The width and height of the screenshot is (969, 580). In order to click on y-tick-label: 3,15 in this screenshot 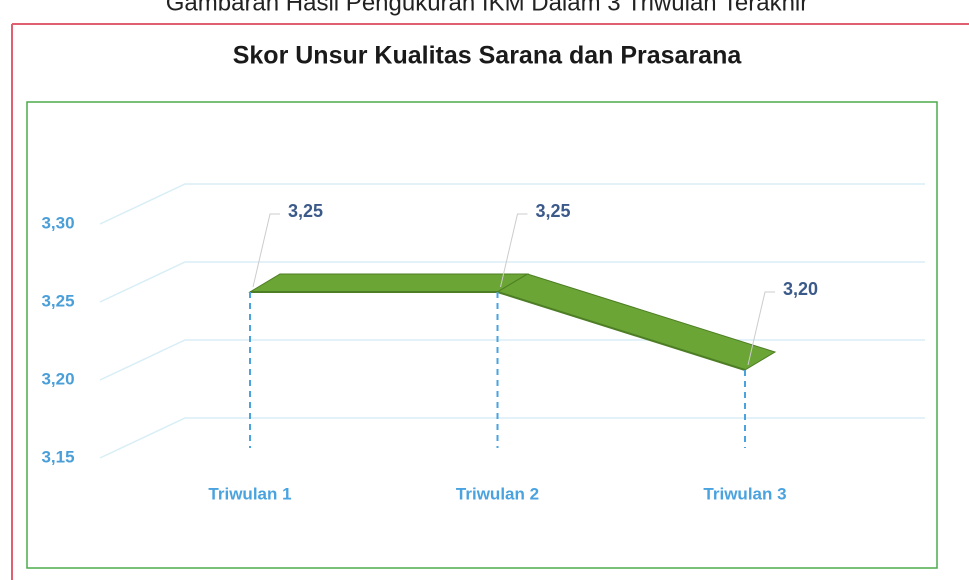, I will do `click(57, 456)`.